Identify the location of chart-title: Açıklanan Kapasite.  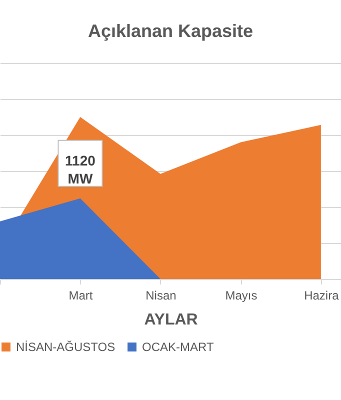
(171, 31).